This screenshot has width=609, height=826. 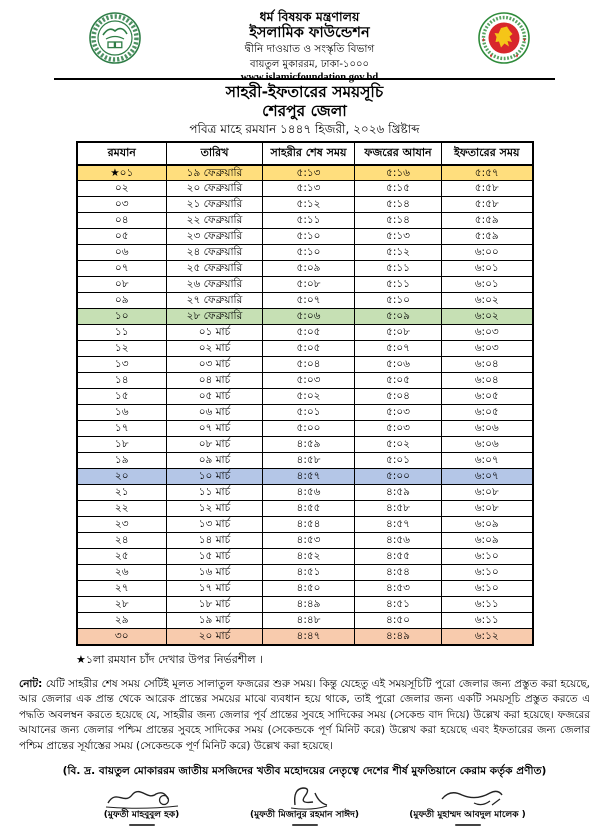 I want to click on ramadan-day-cell: ২৭, so click(x=121, y=589).